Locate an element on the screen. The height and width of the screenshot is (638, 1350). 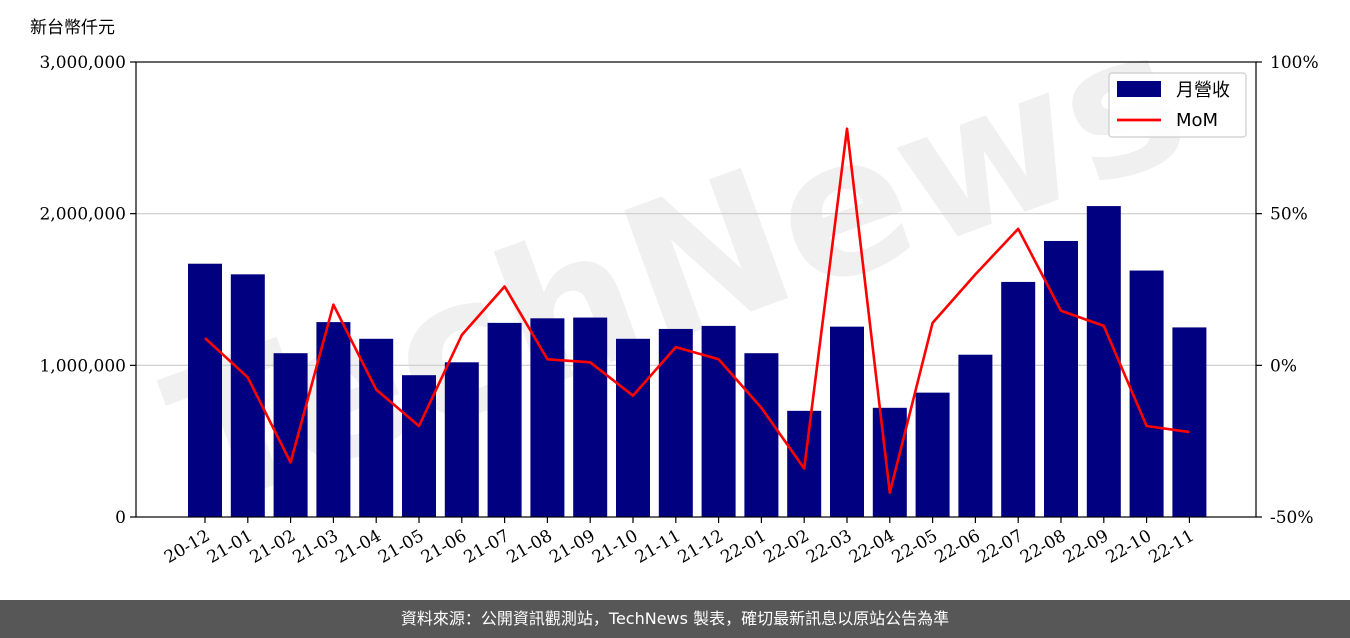
x-tick-label-22-11: 22-11 is located at coordinates (1171, 547).